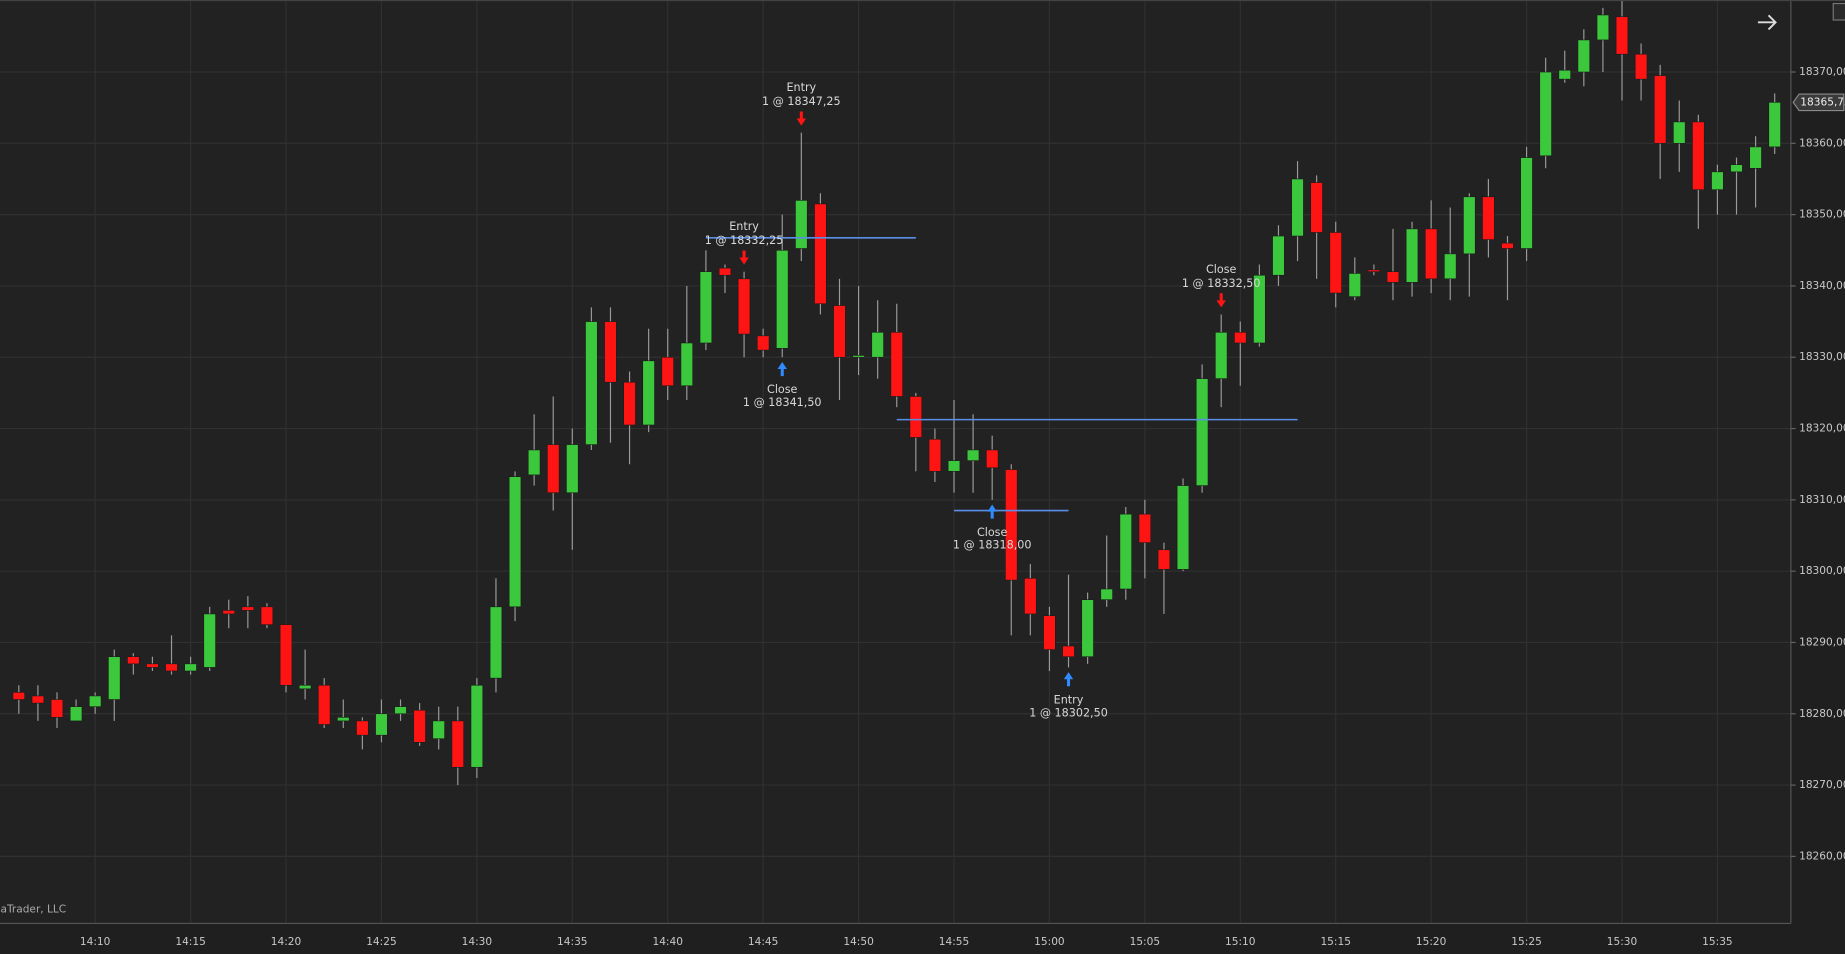  What do you see at coordinates (1822, 102) in the screenshot?
I see `current-price-label: 18365,75` at bounding box center [1822, 102].